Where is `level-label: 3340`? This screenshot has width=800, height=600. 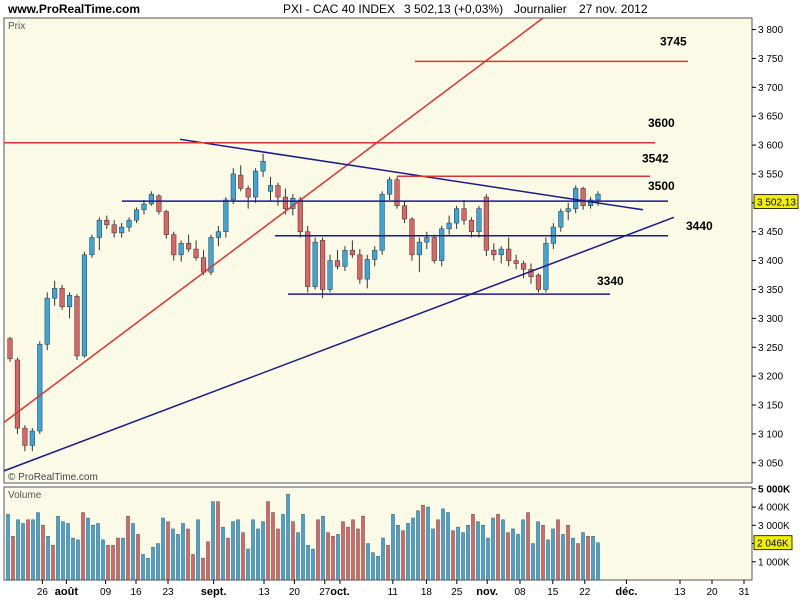 level-label: 3340 is located at coordinates (610, 281).